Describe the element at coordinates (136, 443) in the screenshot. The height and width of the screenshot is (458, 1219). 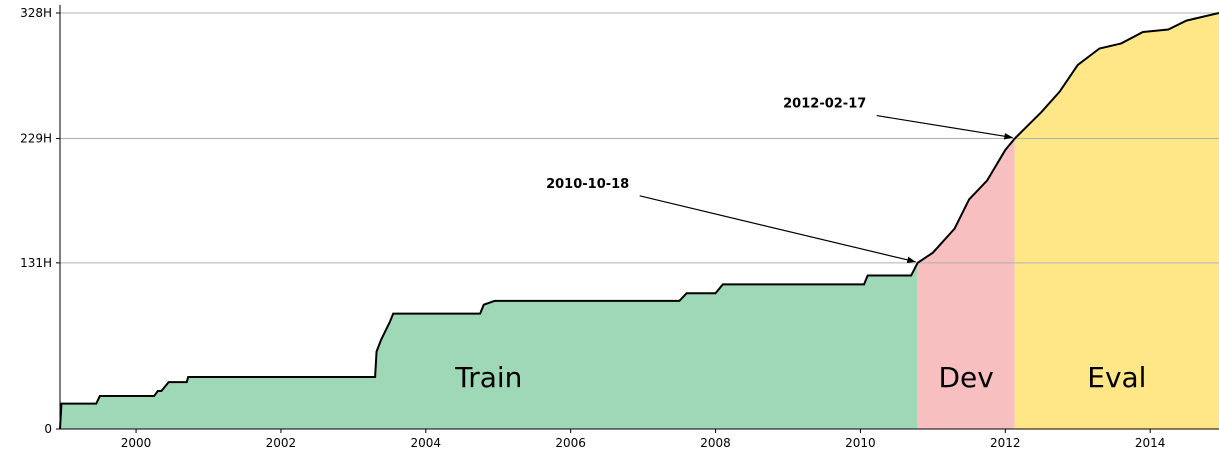
I see `x-tick-label: 2000` at that location.